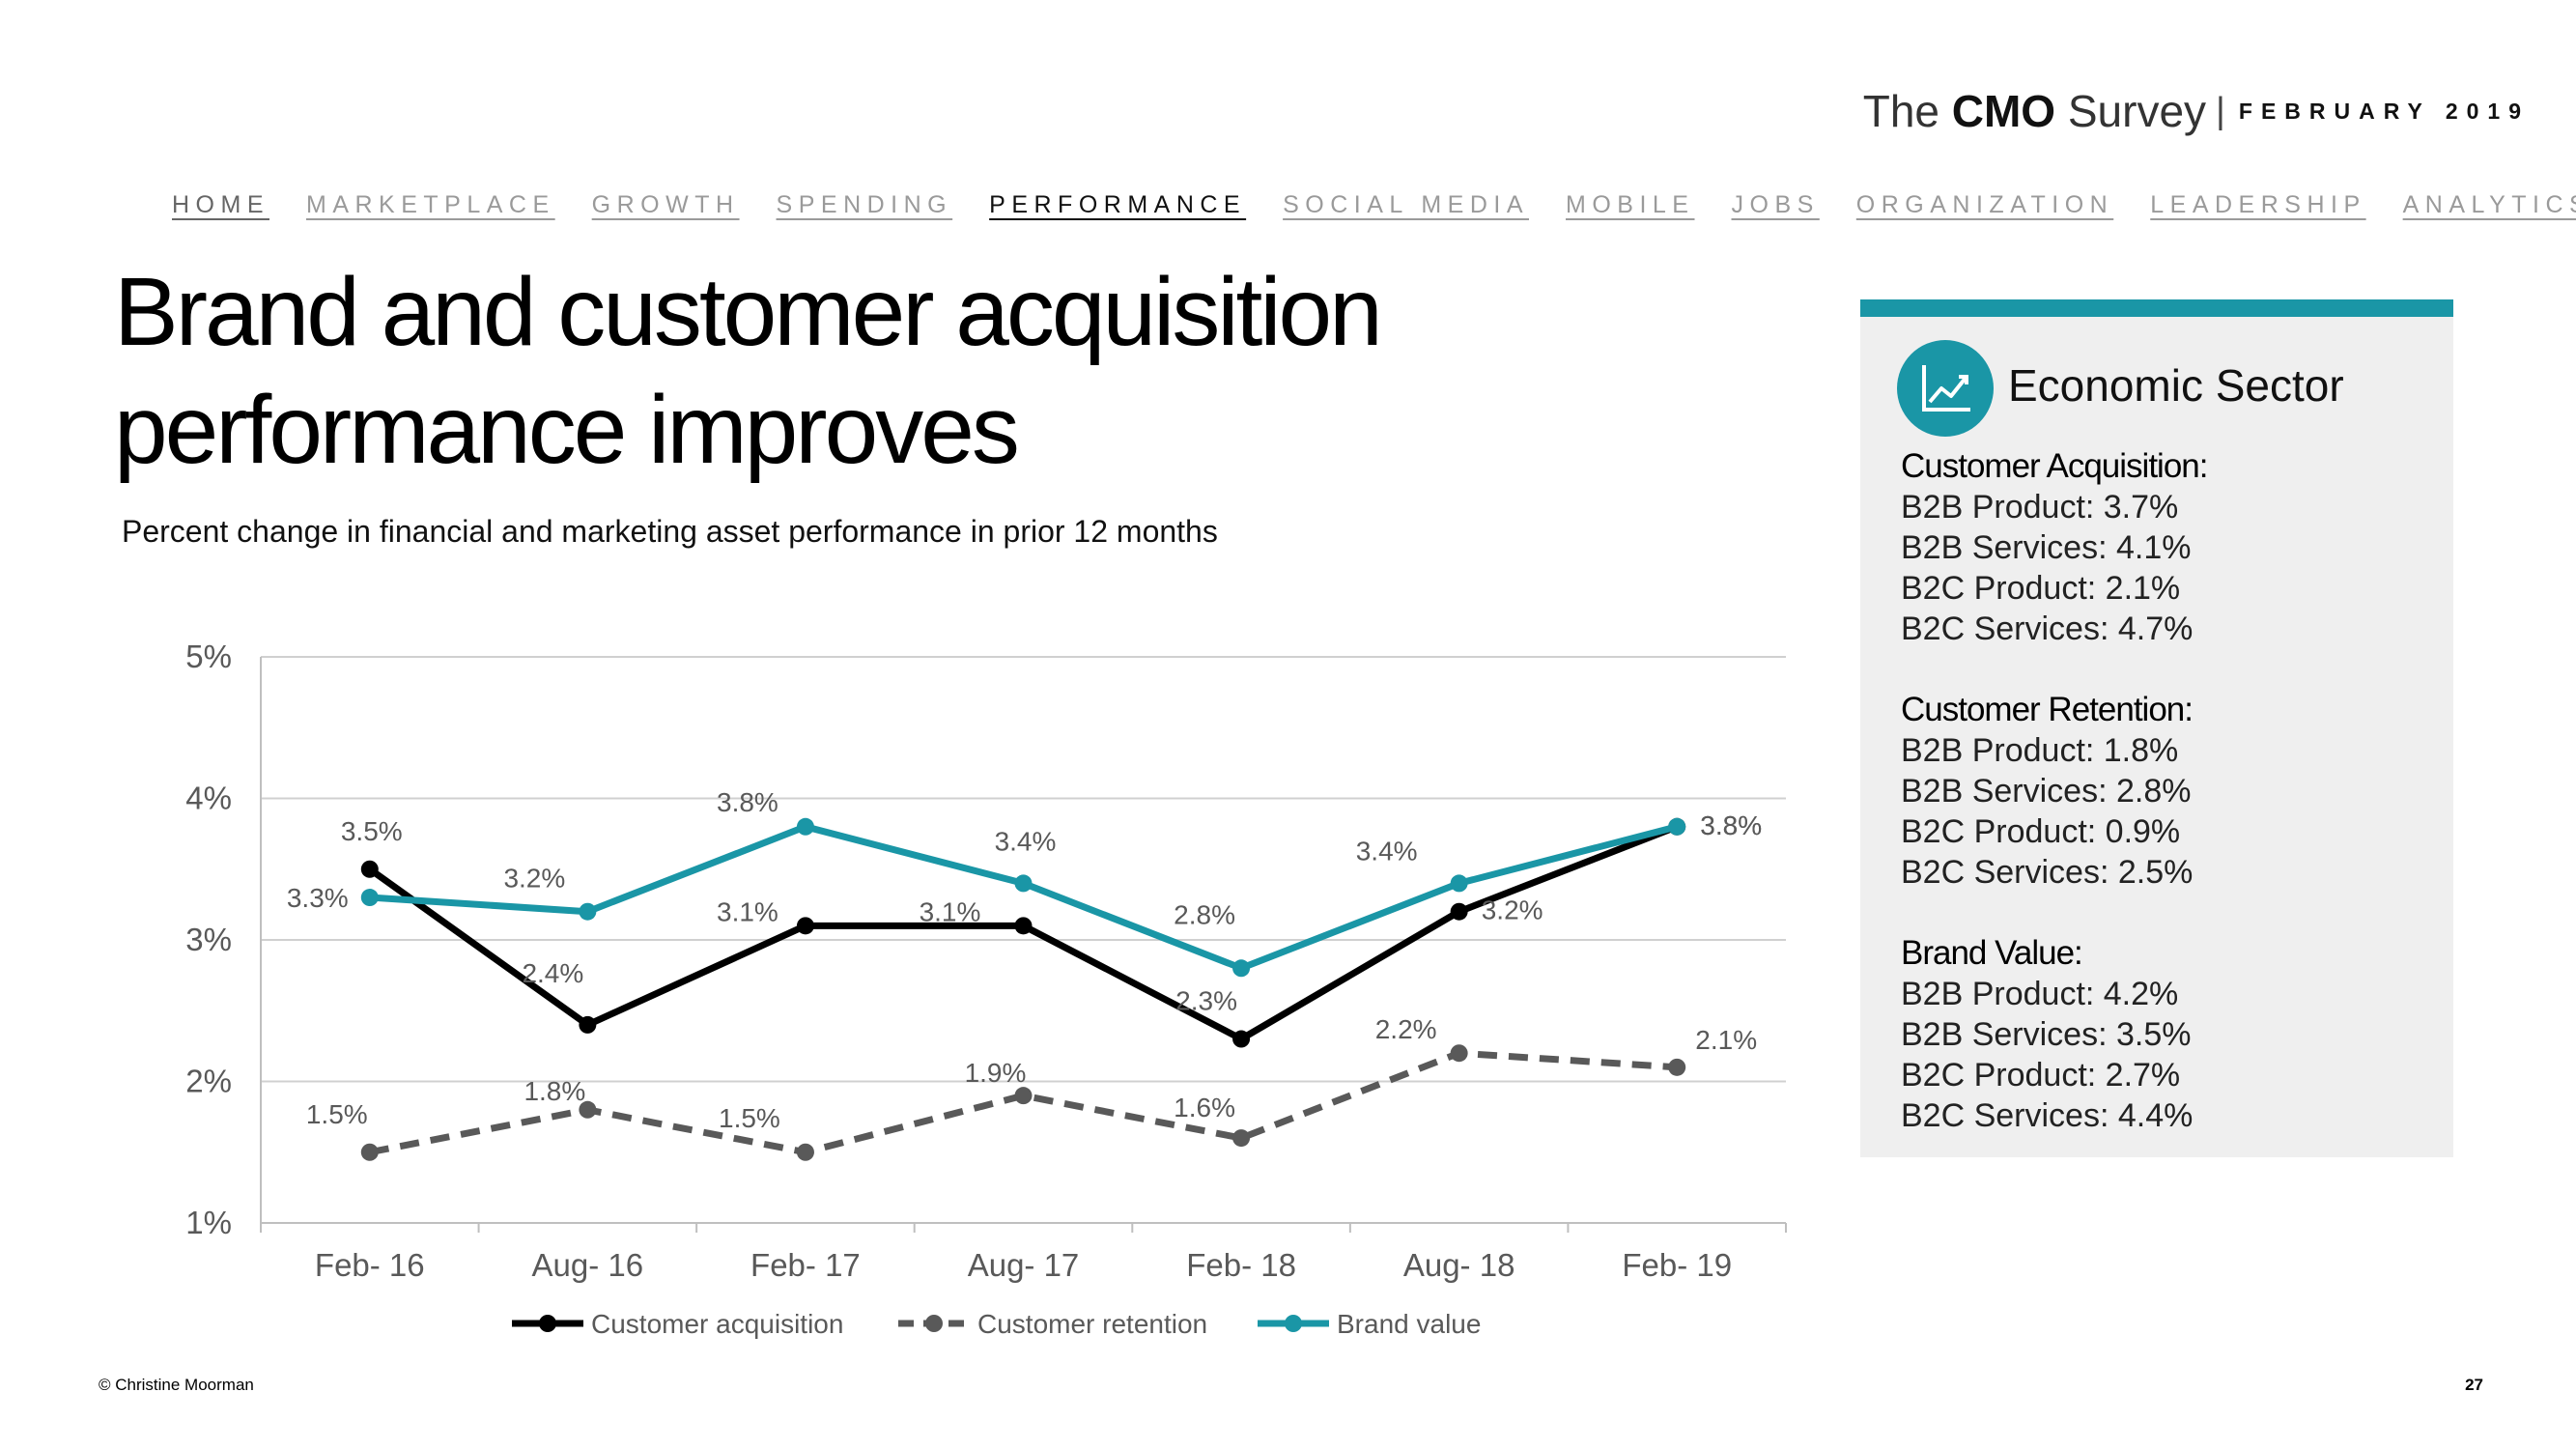 This screenshot has width=2576, height=1449. What do you see at coordinates (2258, 204) in the screenshot?
I see `nav-leadership: LEADERSHIP` at bounding box center [2258, 204].